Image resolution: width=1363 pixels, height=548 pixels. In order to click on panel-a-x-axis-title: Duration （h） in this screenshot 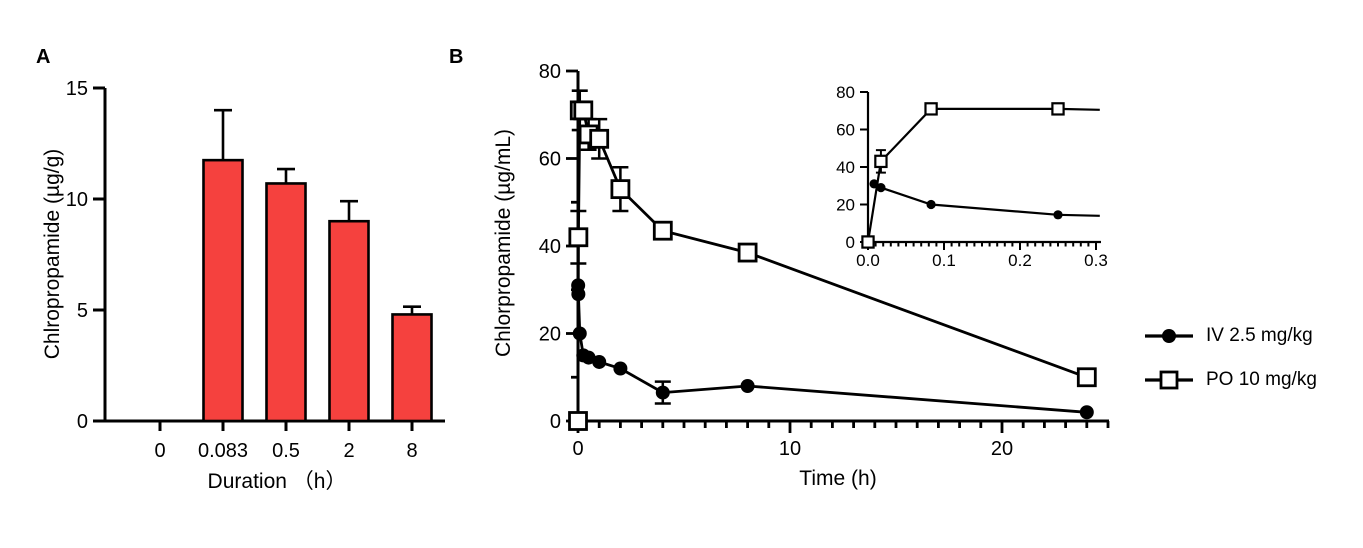, I will do `click(277, 481)`.